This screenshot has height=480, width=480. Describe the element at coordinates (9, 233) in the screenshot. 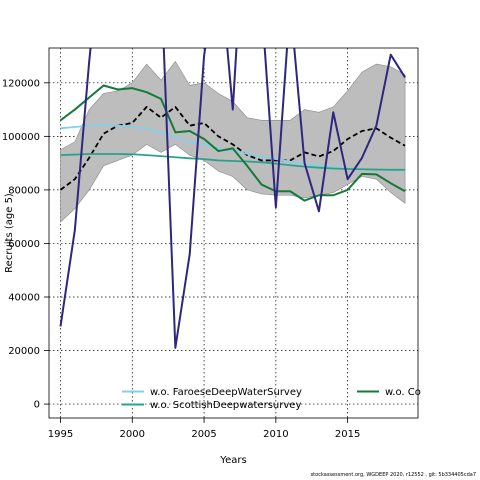

I see `y-axis-title: Recruits (age 5)` at that location.